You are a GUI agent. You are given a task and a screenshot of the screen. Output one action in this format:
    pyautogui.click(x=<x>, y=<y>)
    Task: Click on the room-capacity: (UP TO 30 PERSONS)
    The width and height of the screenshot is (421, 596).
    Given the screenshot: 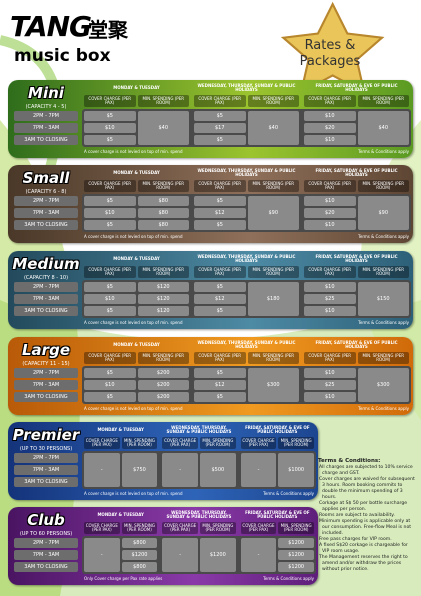 What is the action you would take?
    pyautogui.click(x=46, y=449)
    